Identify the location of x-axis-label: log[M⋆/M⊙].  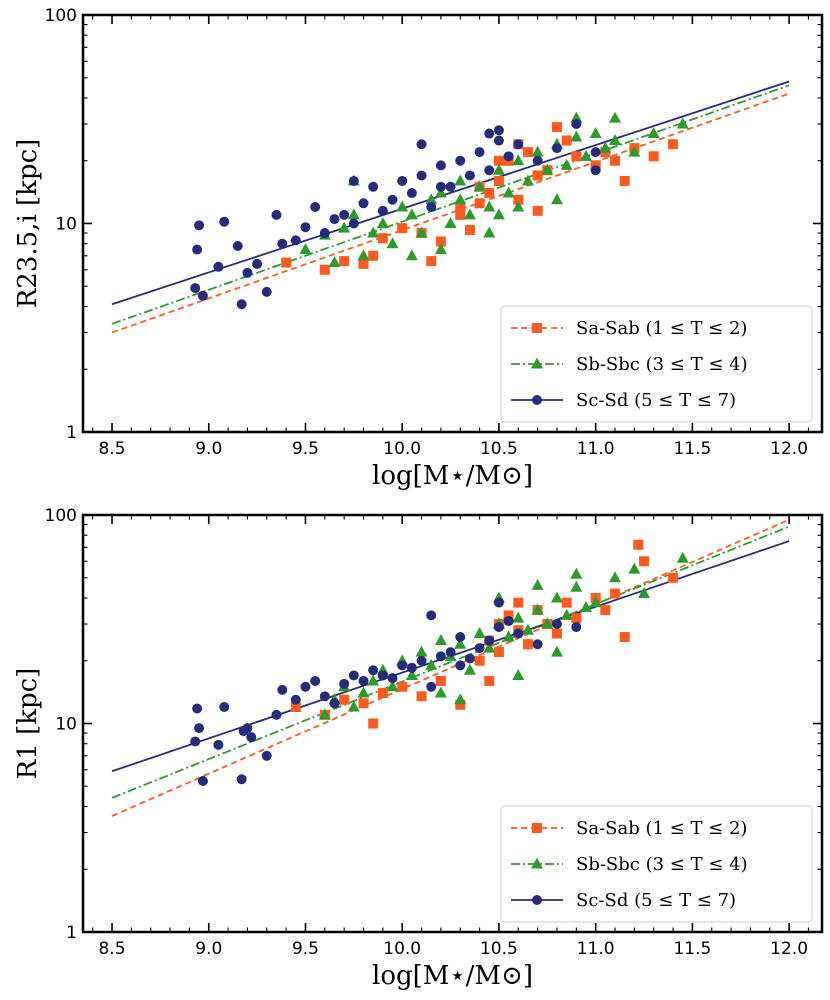
(452, 476).